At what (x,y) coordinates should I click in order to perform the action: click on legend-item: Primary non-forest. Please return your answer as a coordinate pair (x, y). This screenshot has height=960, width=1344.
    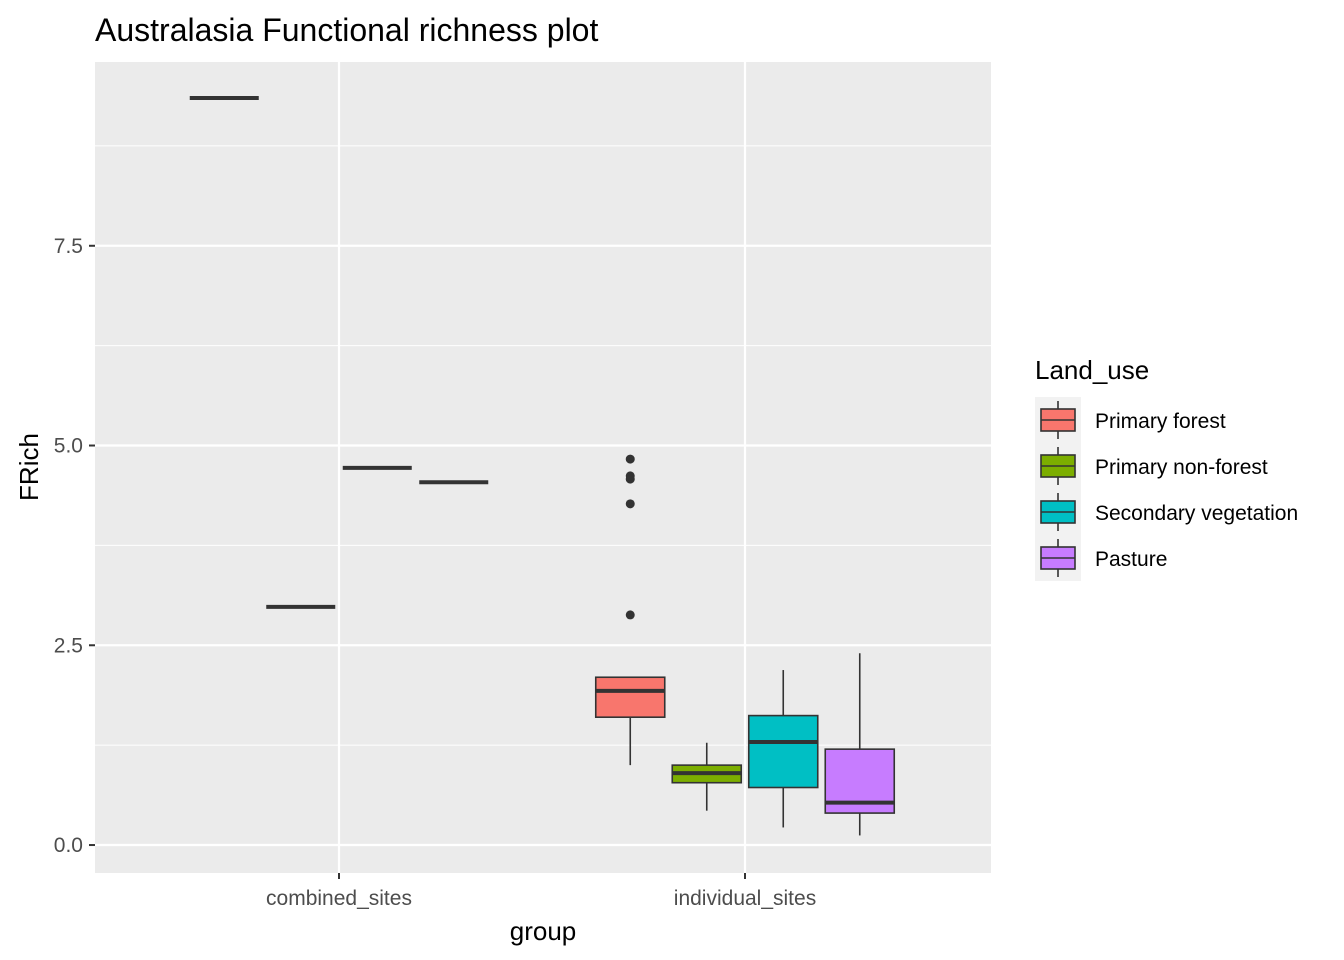
    Looking at the image, I should click on (1151, 466).